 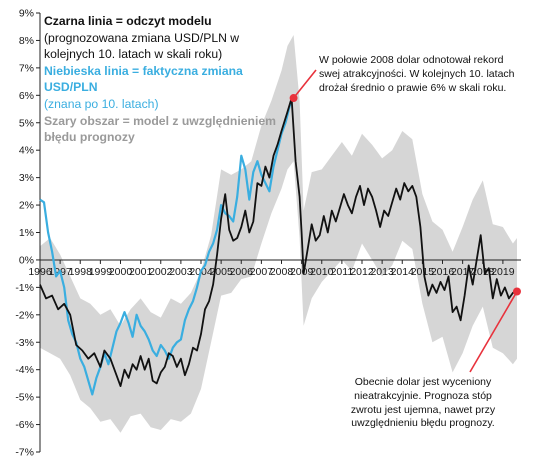 What do you see at coordinates (304, 84) in the screenshot?
I see `peak-pointer-line` at bounding box center [304, 84].